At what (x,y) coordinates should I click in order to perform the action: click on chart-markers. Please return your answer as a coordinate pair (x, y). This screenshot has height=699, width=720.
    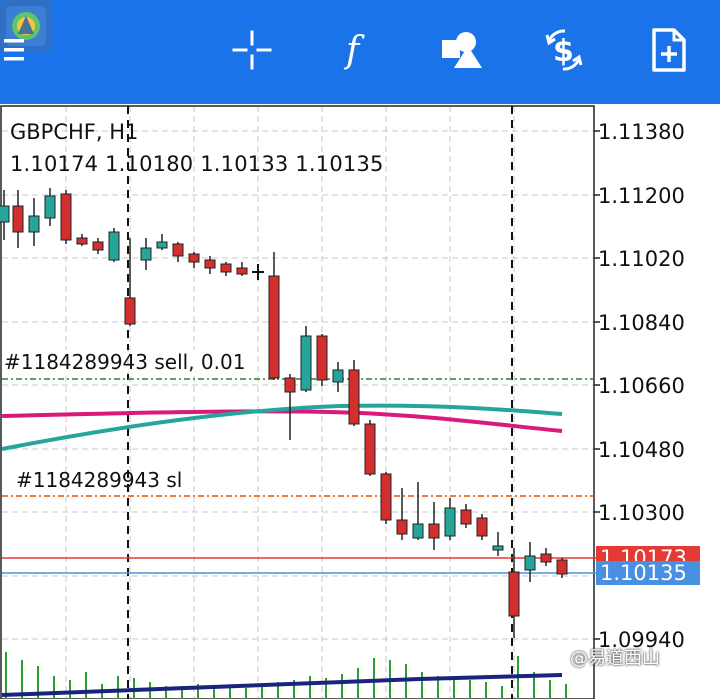
    Looking at the image, I should click on (258, 272).